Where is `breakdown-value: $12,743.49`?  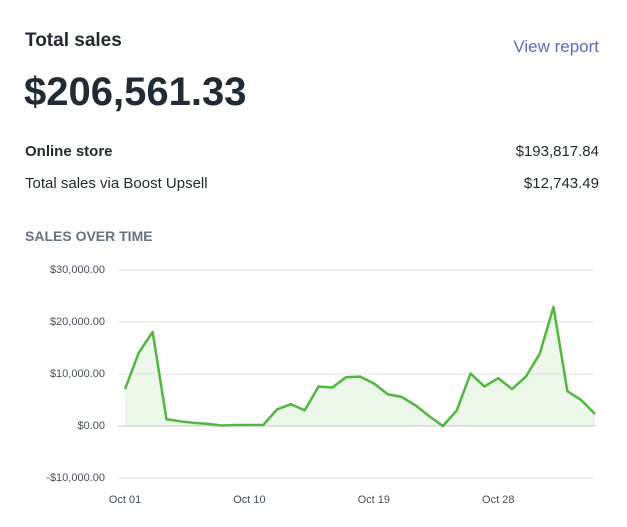 breakdown-value: $12,743.49 is located at coordinates (561, 183).